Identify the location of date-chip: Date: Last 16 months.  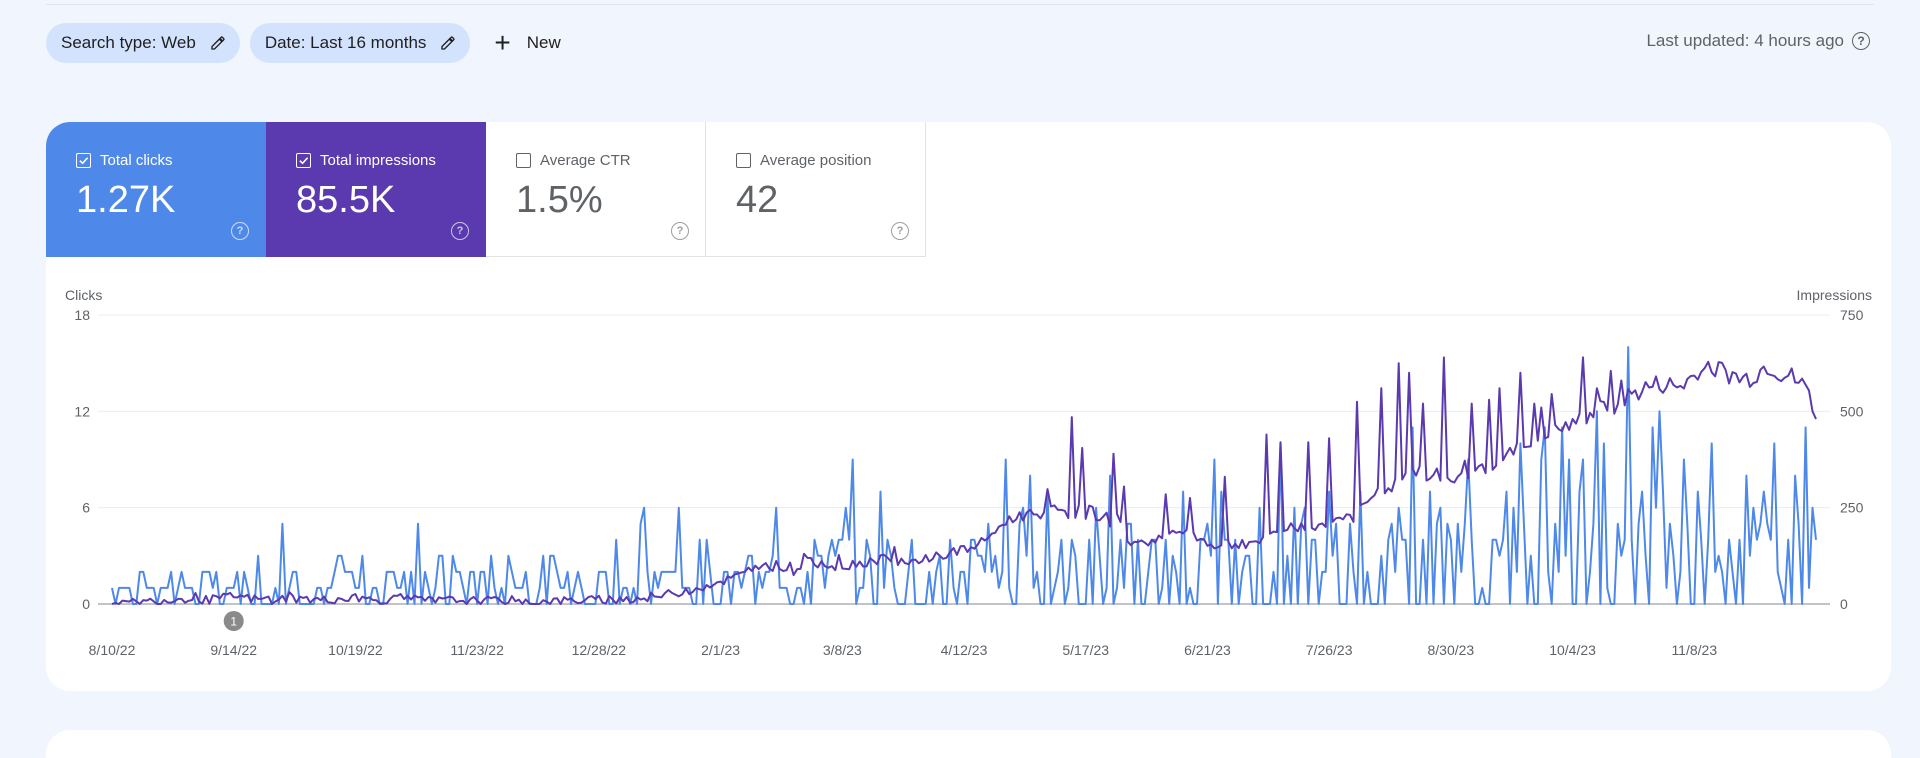
(360, 43).